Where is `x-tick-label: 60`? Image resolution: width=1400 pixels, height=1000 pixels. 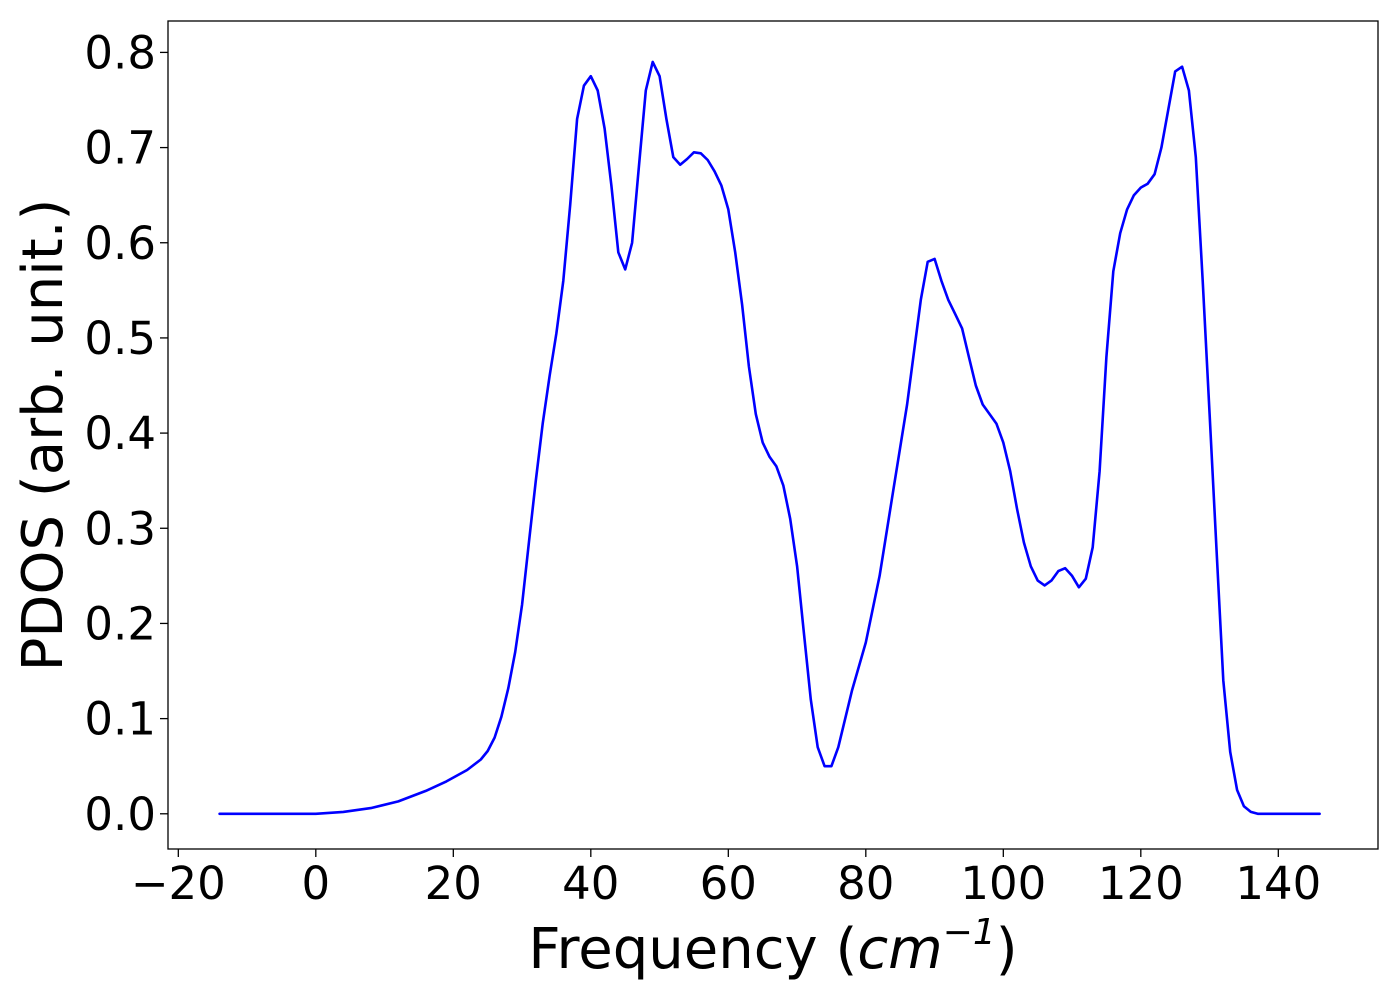
x-tick-label: 60 is located at coordinates (728, 883).